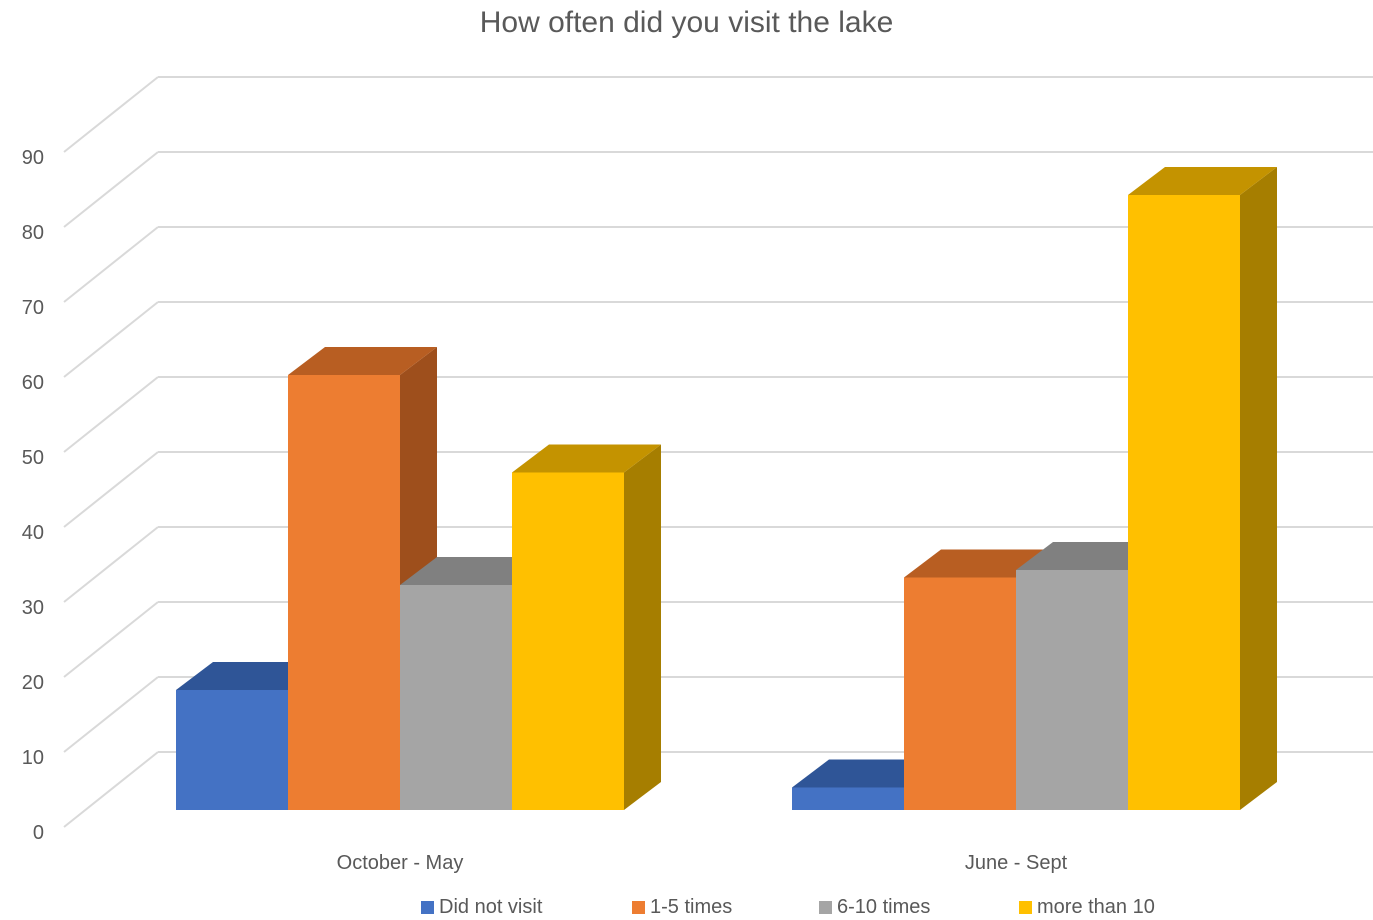  What do you see at coordinates (1016, 863) in the screenshot?
I see `x-category-label: June - Sept` at bounding box center [1016, 863].